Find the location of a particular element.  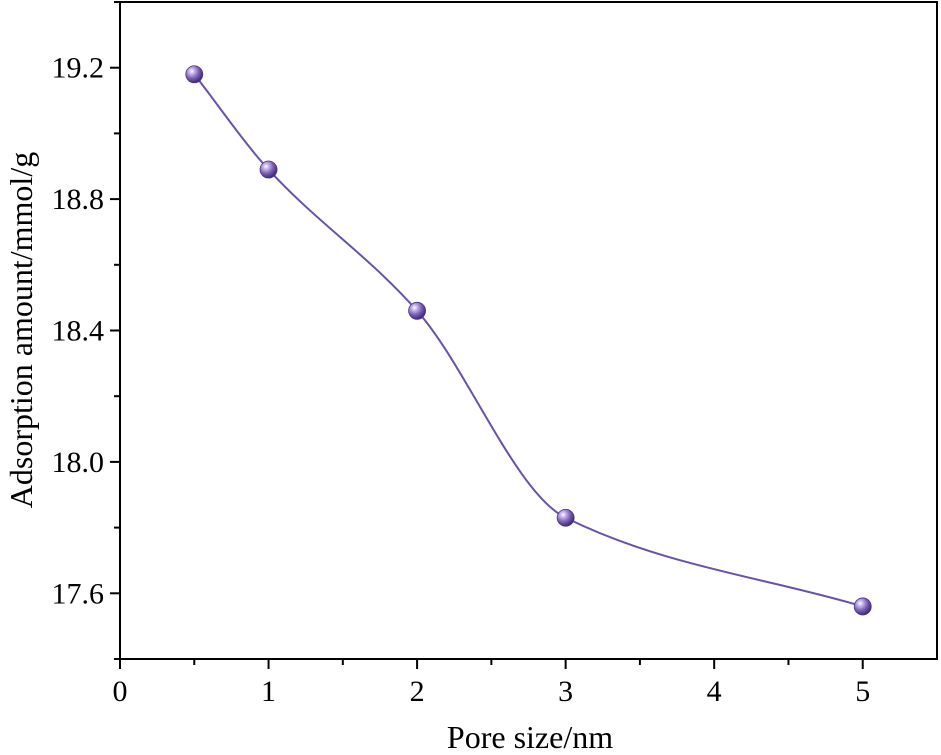

y-tick-label: 17.6 is located at coordinates (78, 593).